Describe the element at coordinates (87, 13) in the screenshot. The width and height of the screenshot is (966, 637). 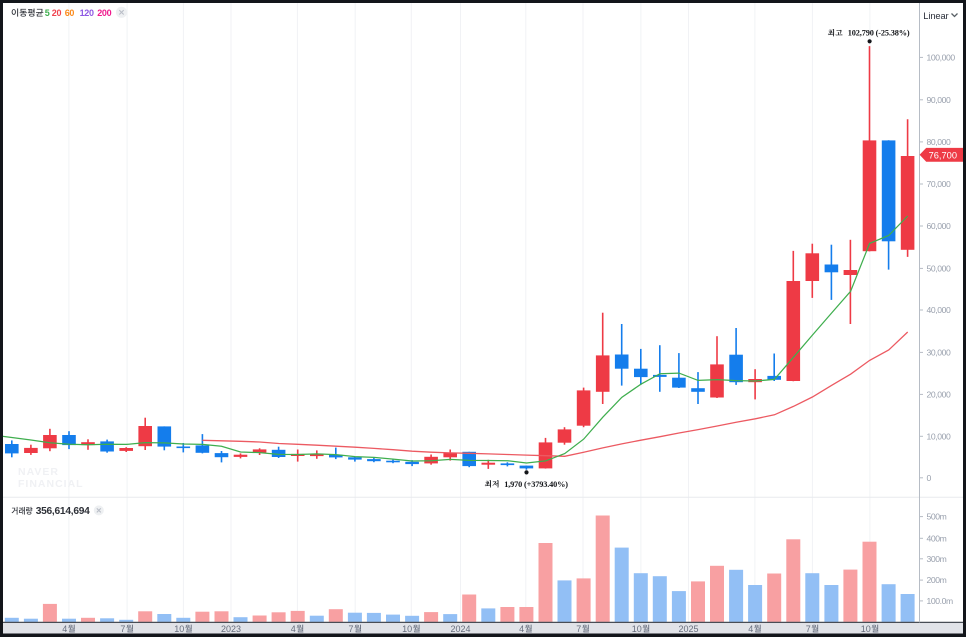
I see `svg-text: 120` at that location.